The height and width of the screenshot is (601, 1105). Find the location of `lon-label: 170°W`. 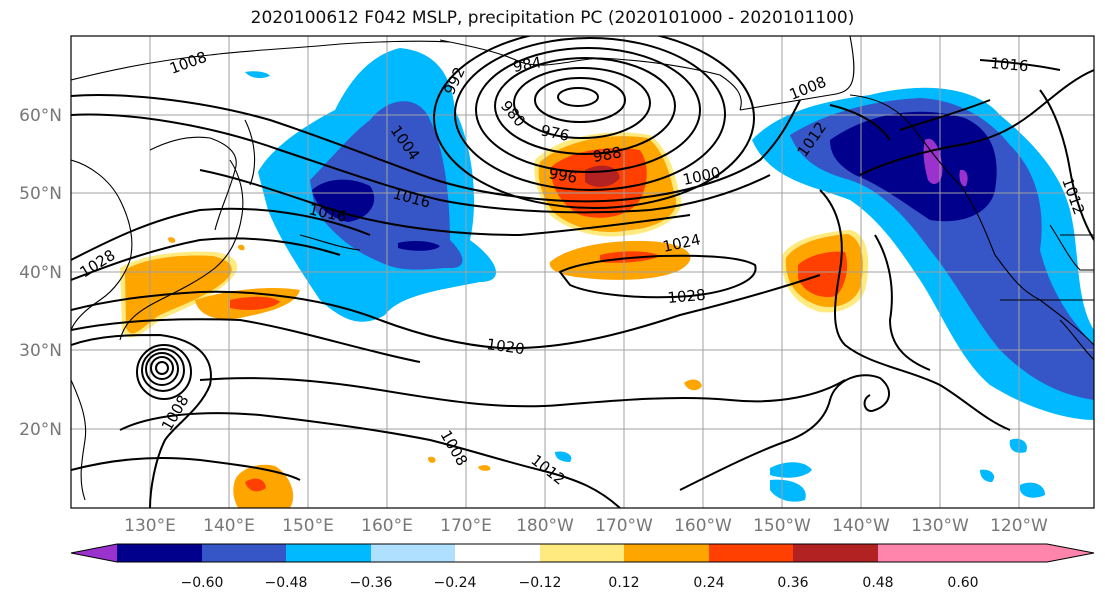

lon-label: 170°W is located at coordinates (624, 526).